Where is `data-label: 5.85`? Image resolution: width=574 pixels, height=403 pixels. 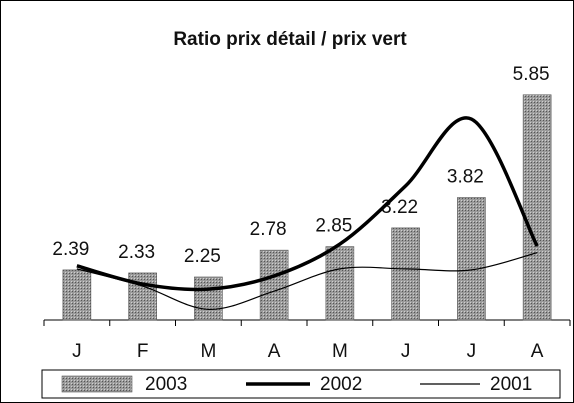
data-label: 5.85 is located at coordinates (531, 74).